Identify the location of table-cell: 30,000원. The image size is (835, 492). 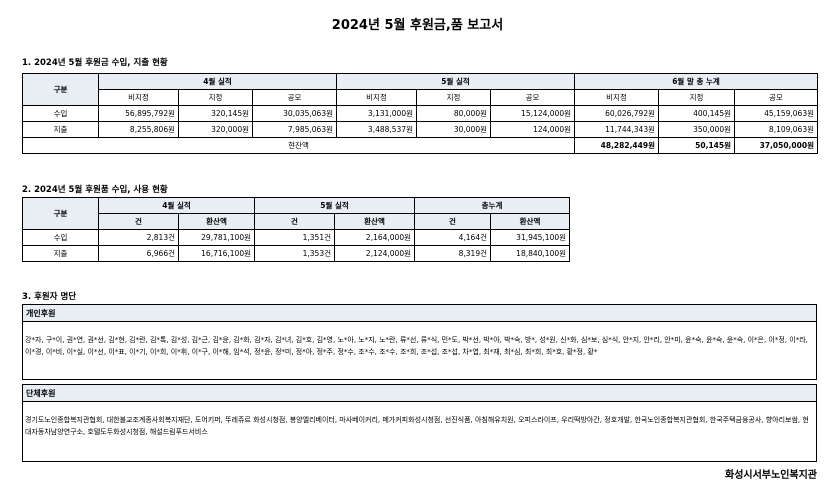
(453, 129).